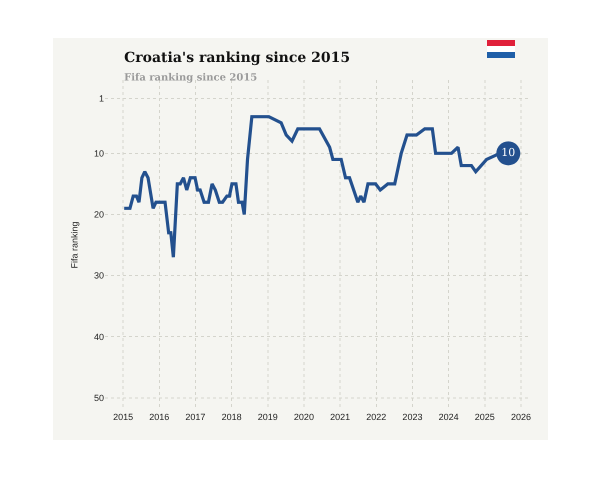 This screenshot has width=600, height=480. What do you see at coordinates (508, 153) in the screenshot?
I see `data-label: 10` at bounding box center [508, 153].